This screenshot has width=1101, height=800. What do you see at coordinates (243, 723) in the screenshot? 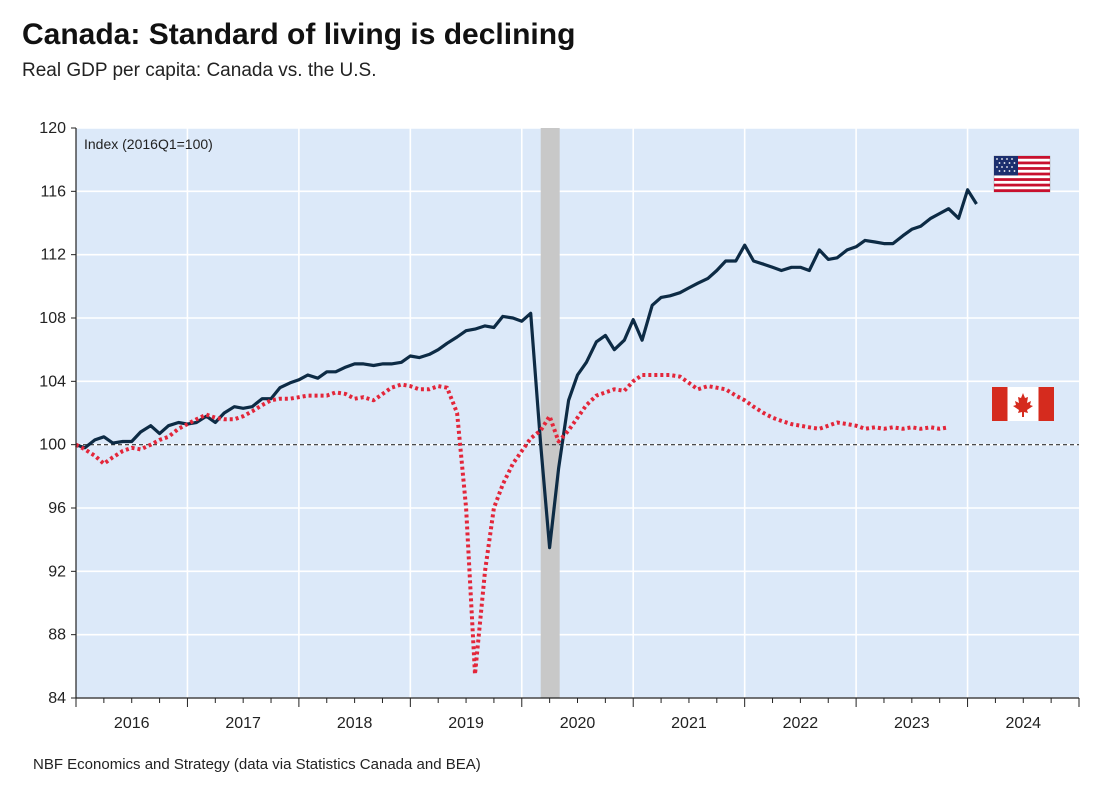
I see `x-tick-label: 2017` at bounding box center [243, 723].